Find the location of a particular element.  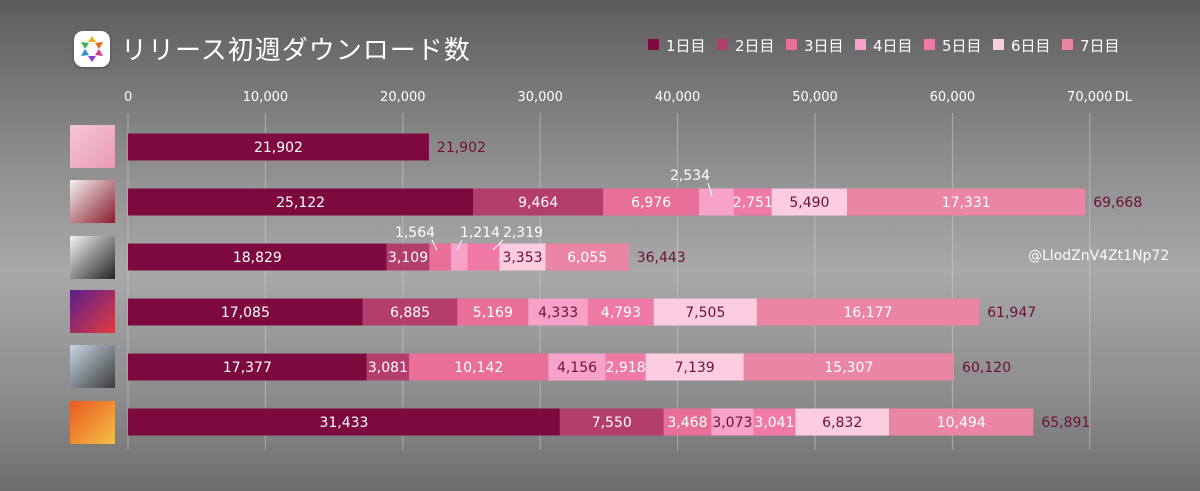

pink-flower-cover-art is located at coordinates (92, 146).